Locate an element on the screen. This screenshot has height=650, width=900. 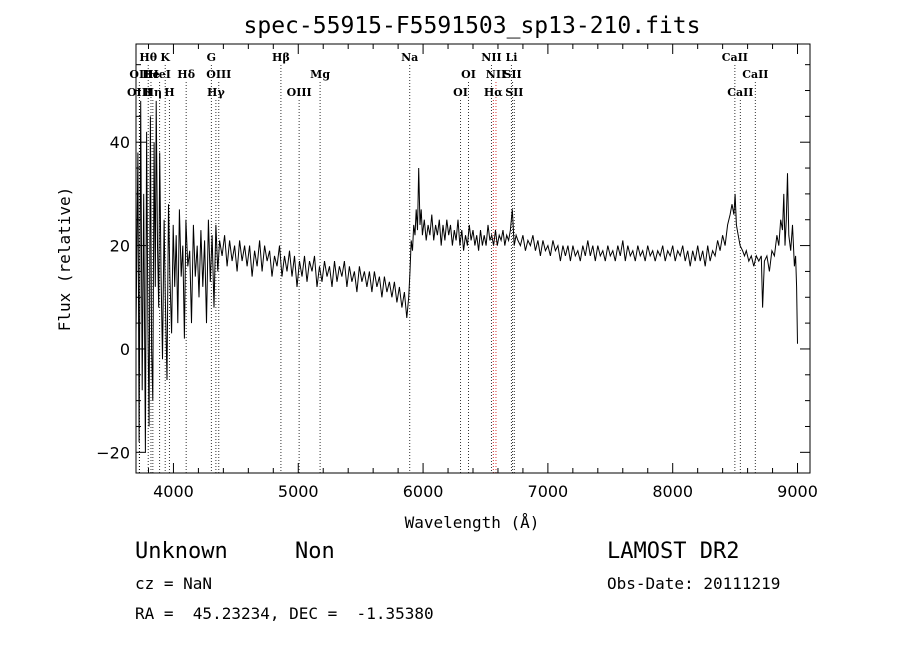
spectral-line-label: Li is located at coordinates (511, 57).